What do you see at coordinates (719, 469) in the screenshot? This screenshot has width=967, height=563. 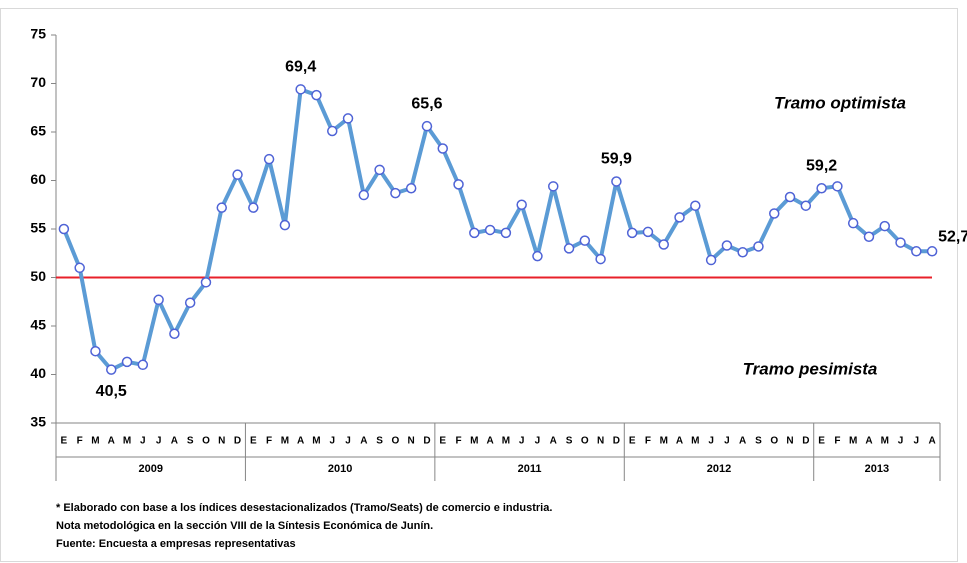 I see `year-label: 2012` at bounding box center [719, 469].